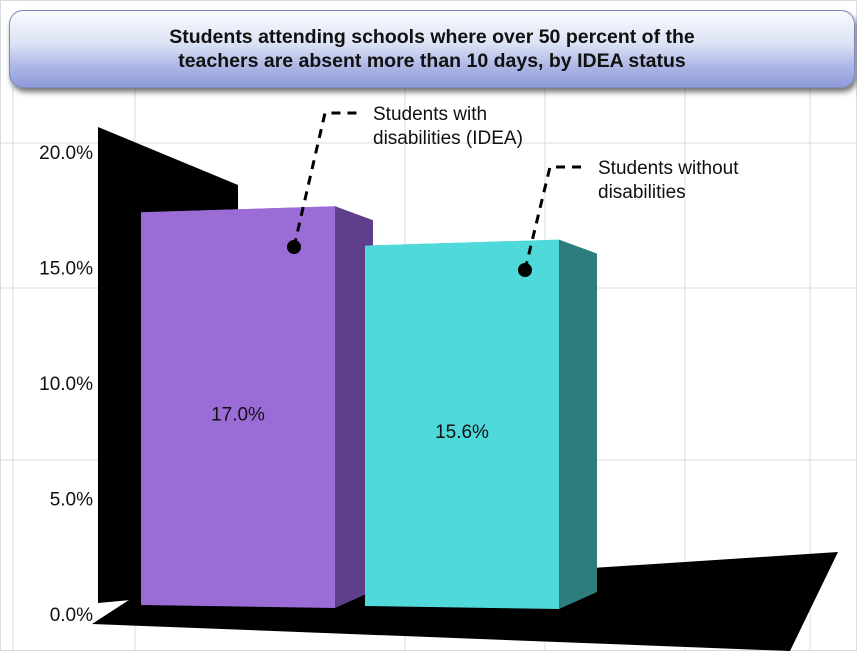 Image resolution: width=857 pixels, height=651 pixels. What do you see at coordinates (430, 114) in the screenshot?
I see `annotation-1-label: Students with` at bounding box center [430, 114].